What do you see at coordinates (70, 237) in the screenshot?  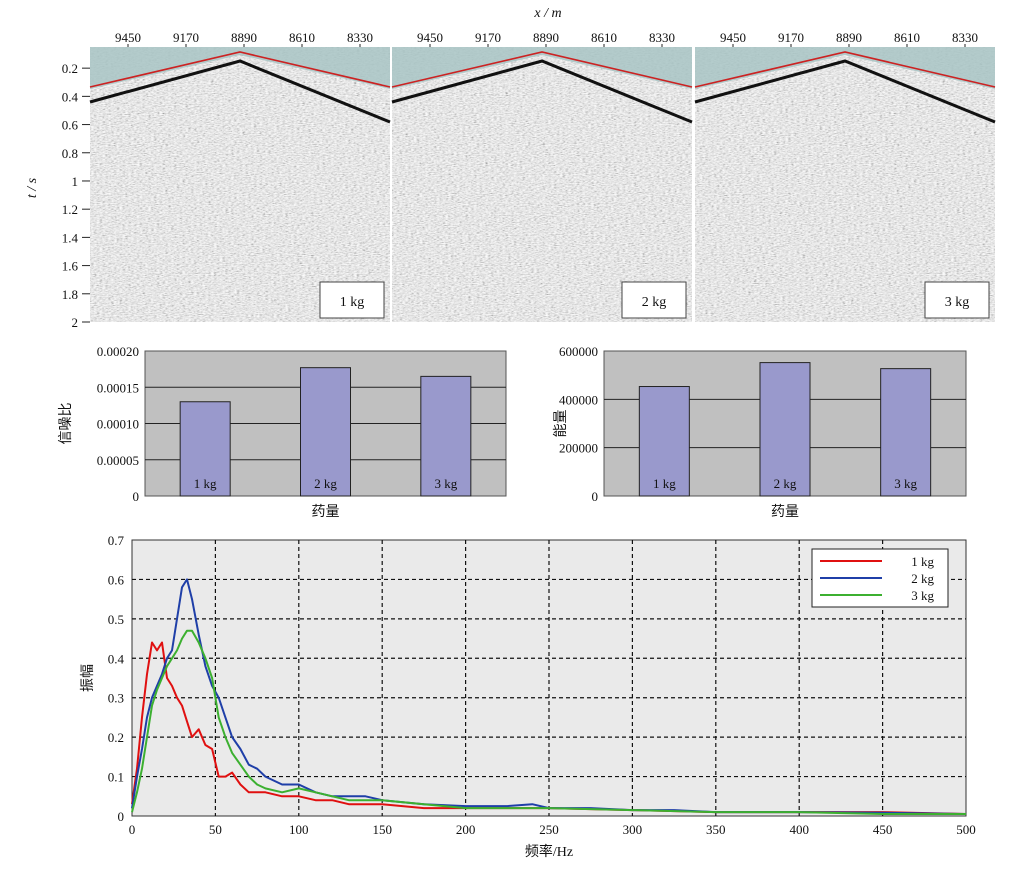 I see `seismic-y-tick-label: 1.4` at bounding box center [70, 237].